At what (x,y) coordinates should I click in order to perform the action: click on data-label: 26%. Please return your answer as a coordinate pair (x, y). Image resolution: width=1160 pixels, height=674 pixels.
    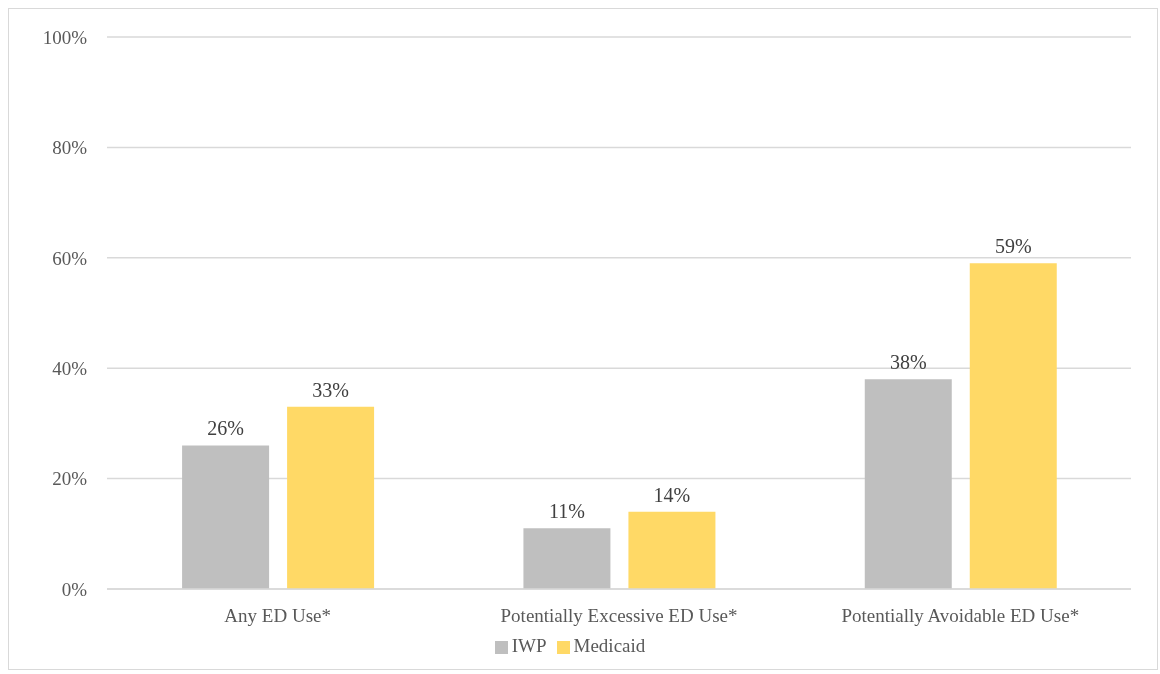
    Looking at the image, I should click on (225, 428).